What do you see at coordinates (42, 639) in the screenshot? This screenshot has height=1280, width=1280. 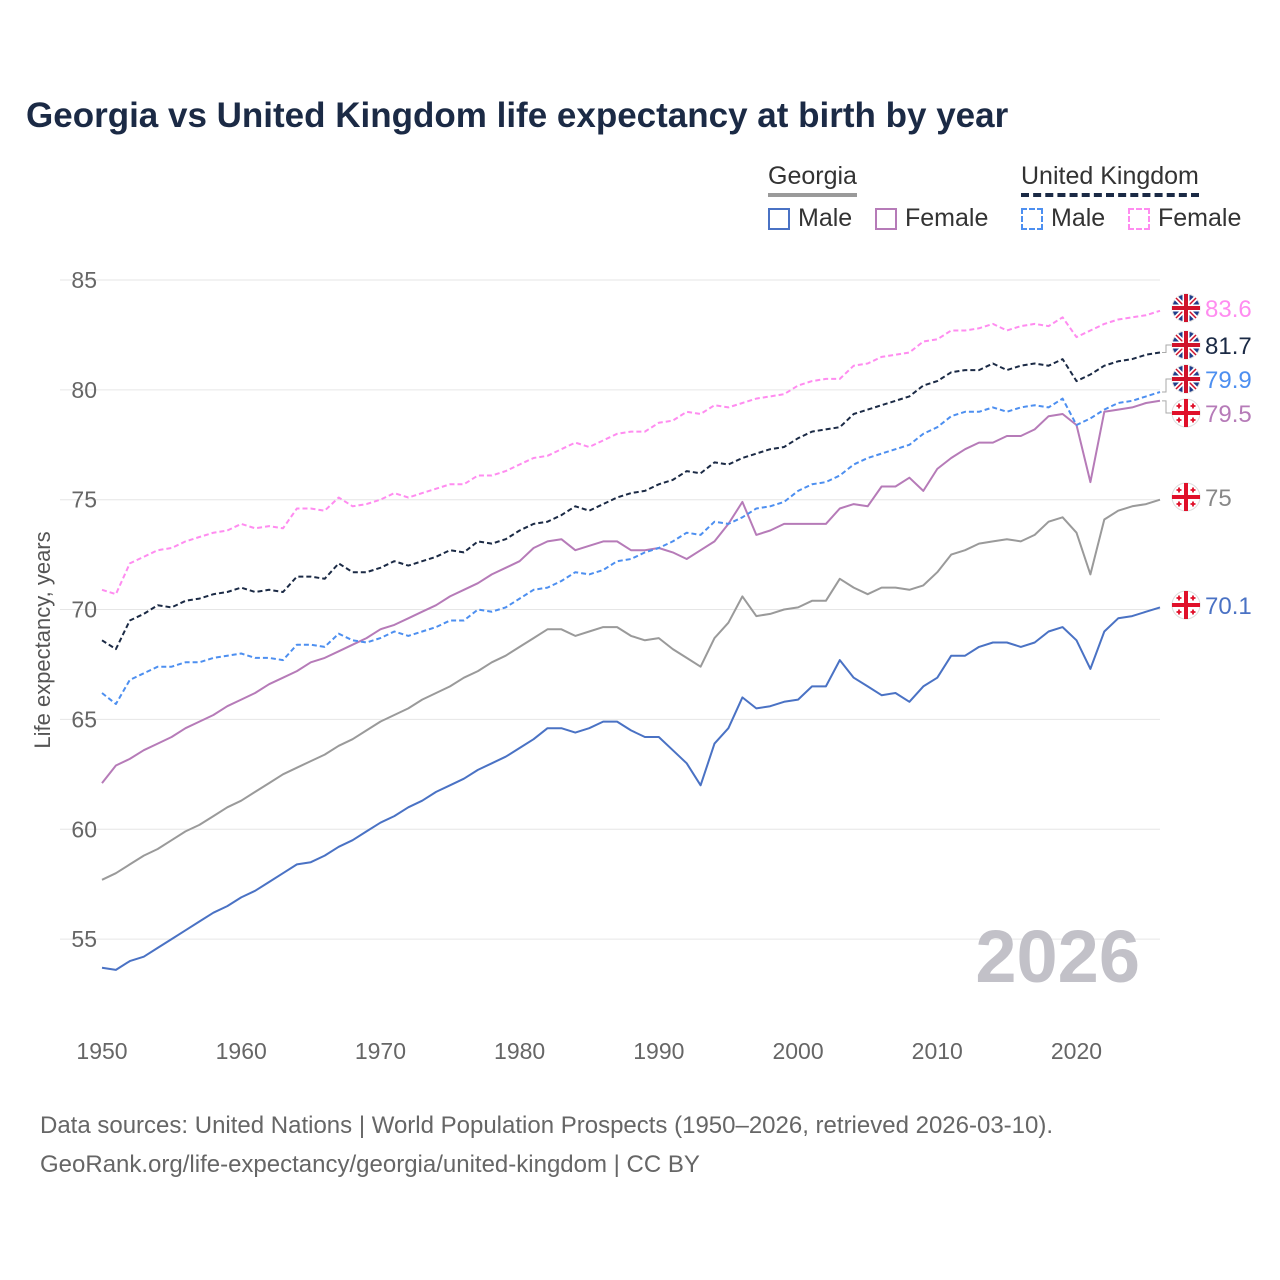 I see `y-axis-label: Life expectancy, years` at bounding box center [42, 639].